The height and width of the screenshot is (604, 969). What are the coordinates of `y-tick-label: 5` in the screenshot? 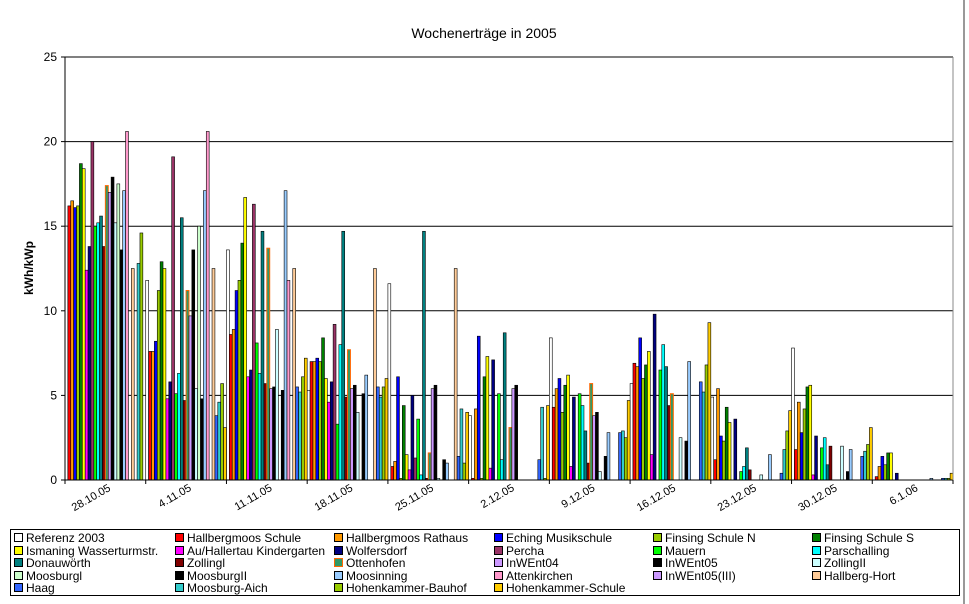 It's located at (53, 395).